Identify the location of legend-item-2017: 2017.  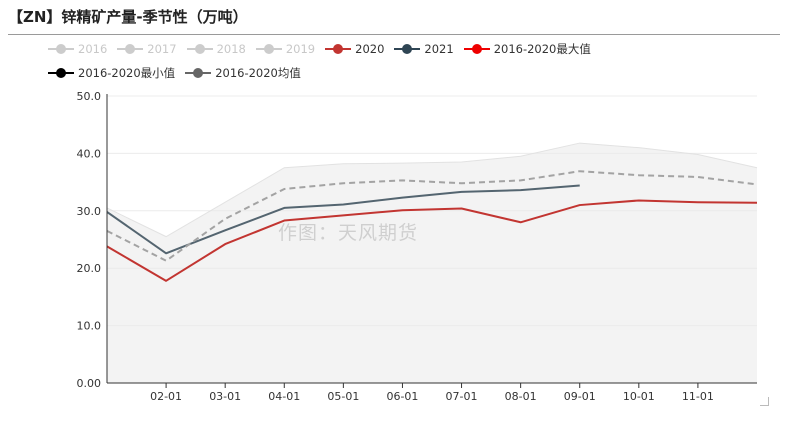
(147, 49).